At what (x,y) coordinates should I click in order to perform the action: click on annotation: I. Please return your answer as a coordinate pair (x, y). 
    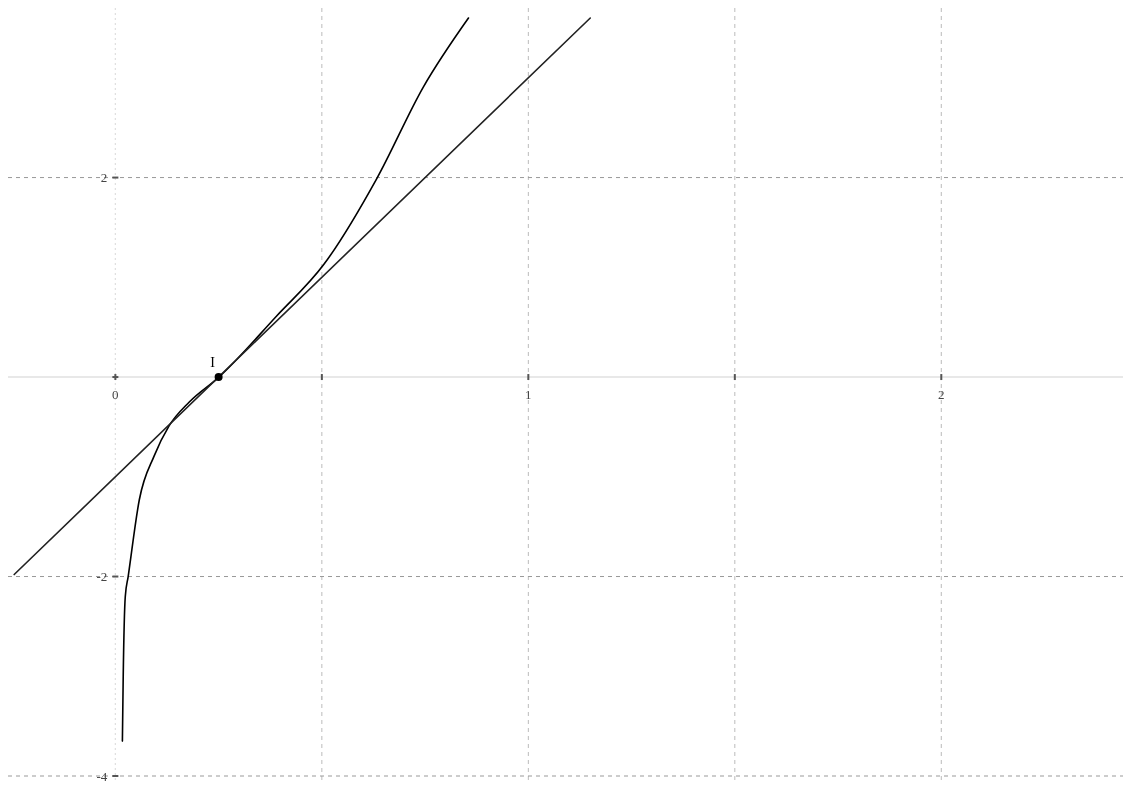
    Looking at the image, I should click on (213, 363).